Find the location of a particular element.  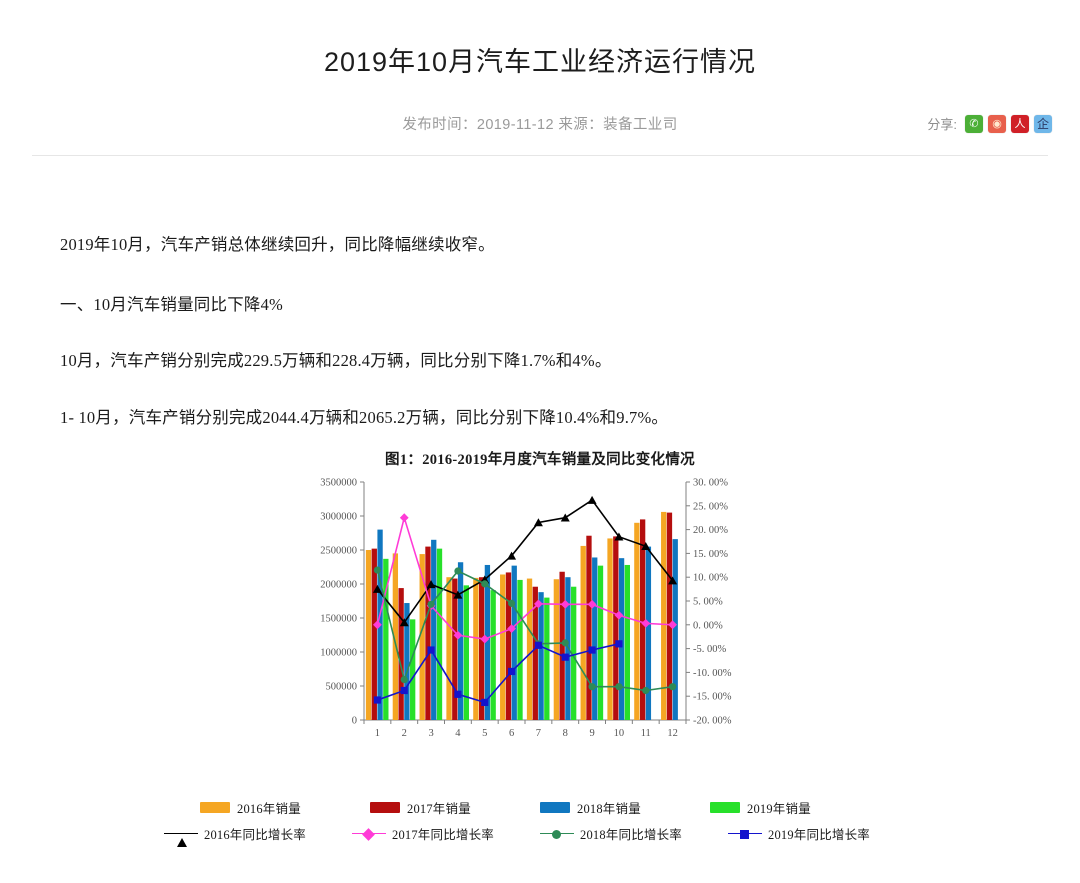

svg-text: 11 is located at coordinates (646, 733).